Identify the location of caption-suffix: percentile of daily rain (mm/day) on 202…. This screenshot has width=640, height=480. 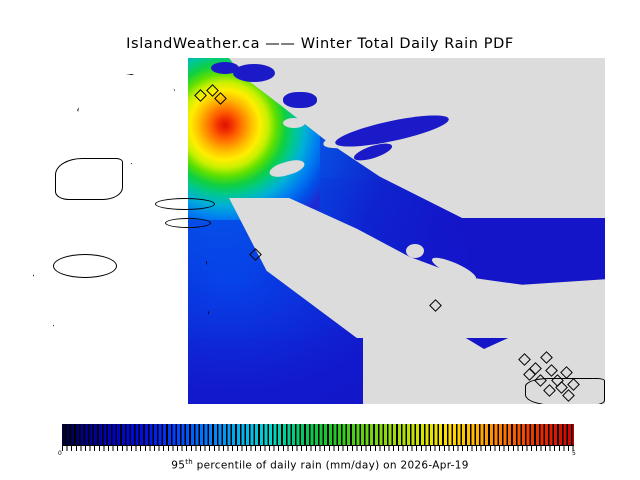
(331, 465).